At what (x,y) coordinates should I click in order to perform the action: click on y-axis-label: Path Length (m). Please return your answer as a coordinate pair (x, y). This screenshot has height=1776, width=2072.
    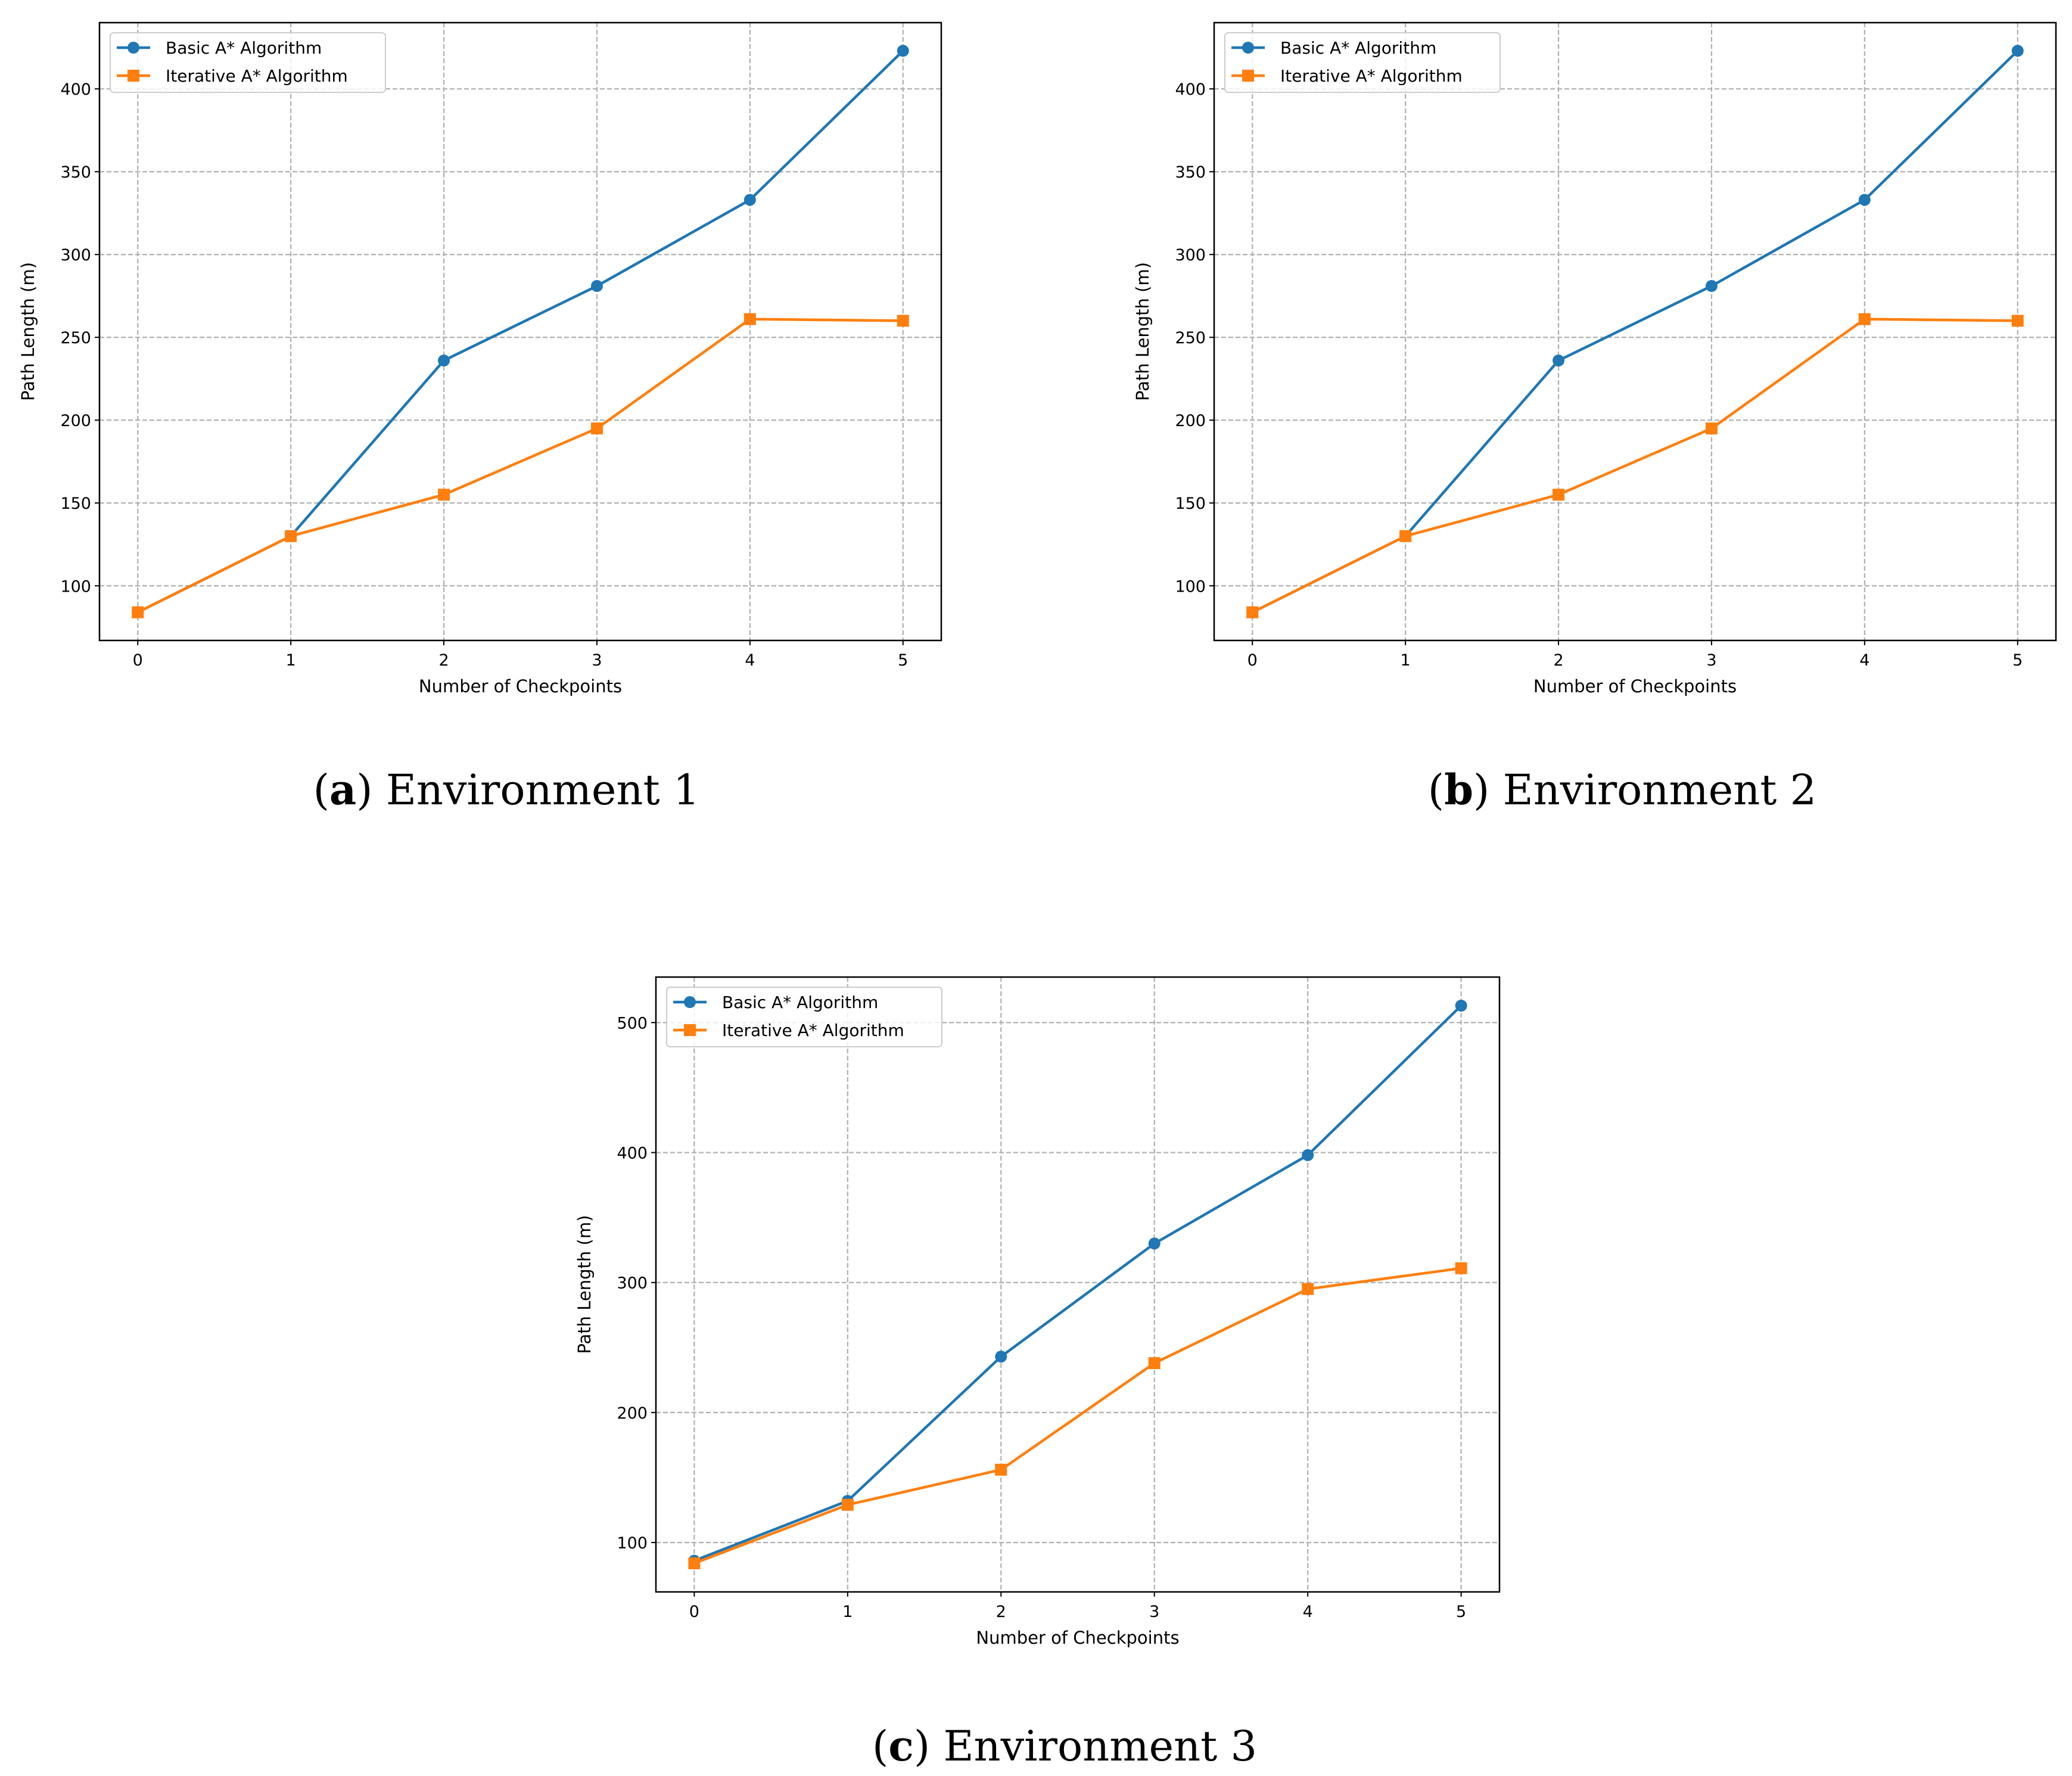
    Looking at the image, I should click on (28, 331).